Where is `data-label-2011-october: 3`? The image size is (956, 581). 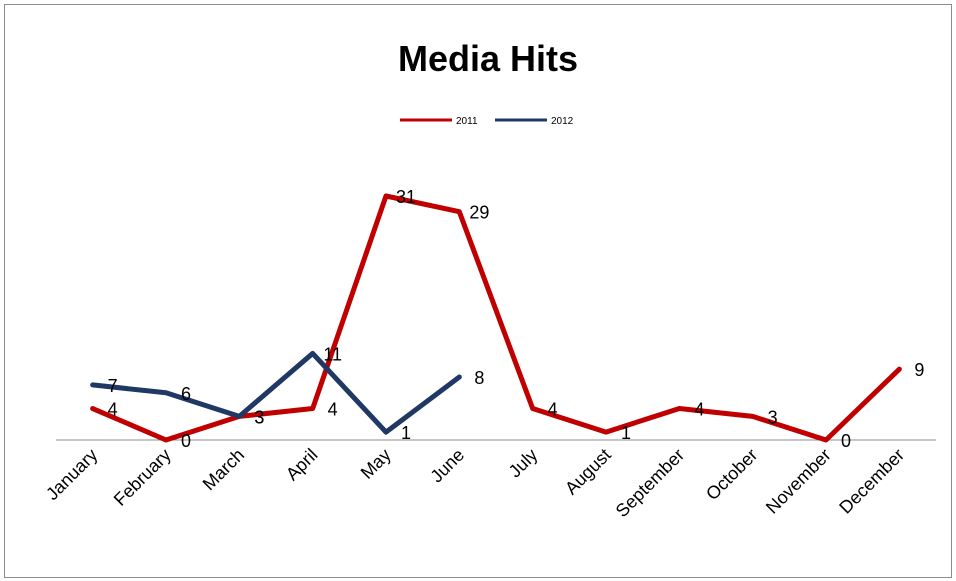
data-label-2011-october: 3 is located at coordinates (773, 417).